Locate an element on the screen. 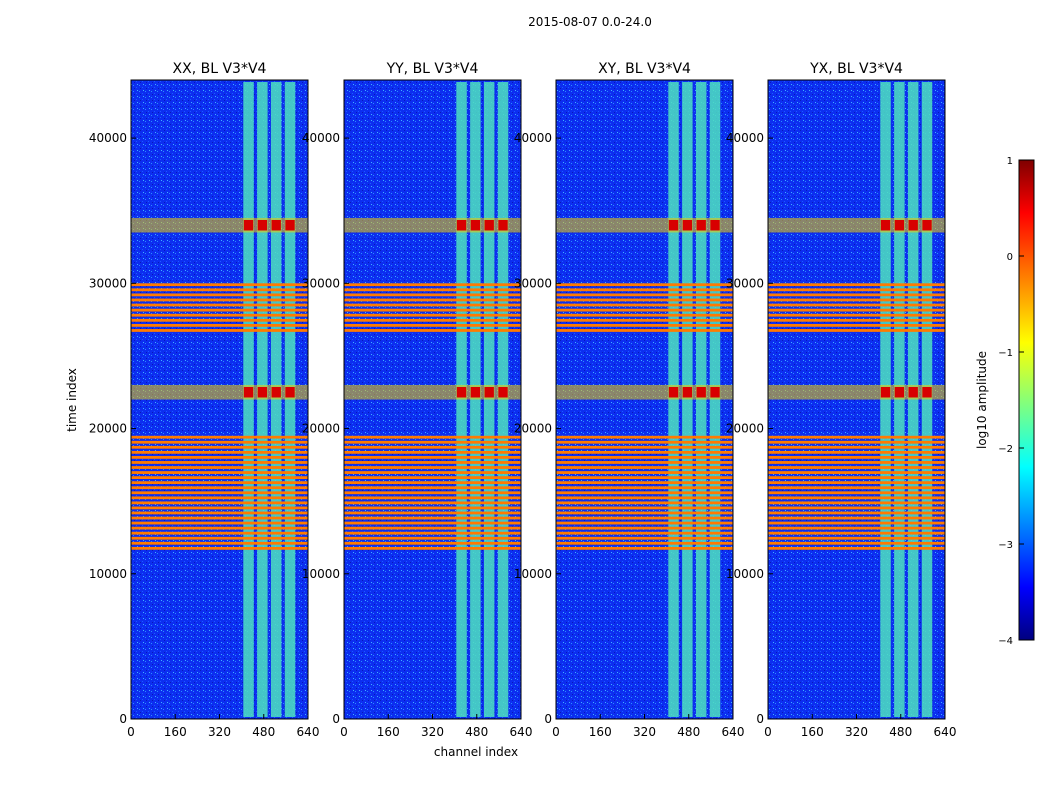  panel-title: XX, BL V3*V4 is located at coordinates (220, 69).